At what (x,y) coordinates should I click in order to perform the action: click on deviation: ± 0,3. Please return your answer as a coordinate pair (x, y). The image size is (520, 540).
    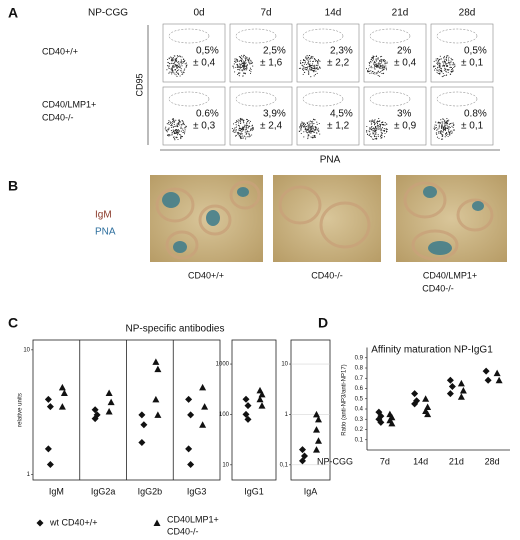
    Looking at the image, I should click on (204, 126).